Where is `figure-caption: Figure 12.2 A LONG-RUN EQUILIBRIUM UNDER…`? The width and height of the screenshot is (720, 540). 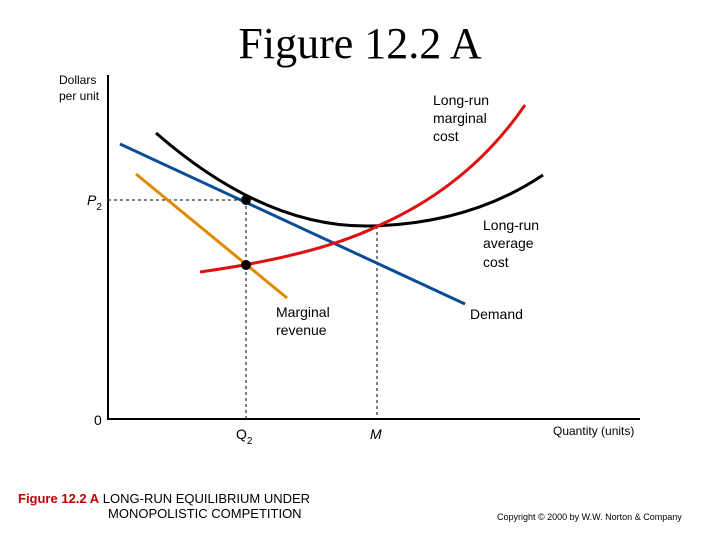
figure-caption: Figure 12.2 A LONG-RUN EQUILIBRIUM UNDER… is located at coordinates (164, 506).